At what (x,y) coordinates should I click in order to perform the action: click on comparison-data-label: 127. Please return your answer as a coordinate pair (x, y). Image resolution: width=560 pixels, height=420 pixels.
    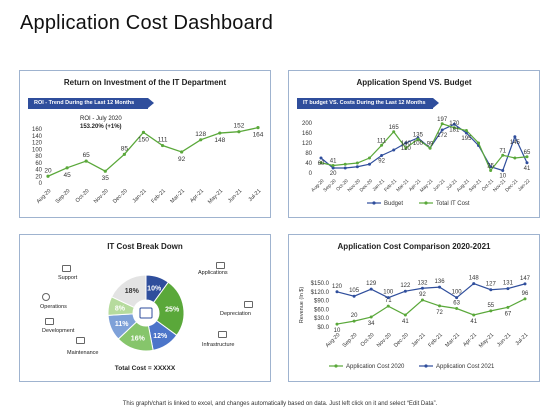
    Looking at the image, I should click on (491, 285).